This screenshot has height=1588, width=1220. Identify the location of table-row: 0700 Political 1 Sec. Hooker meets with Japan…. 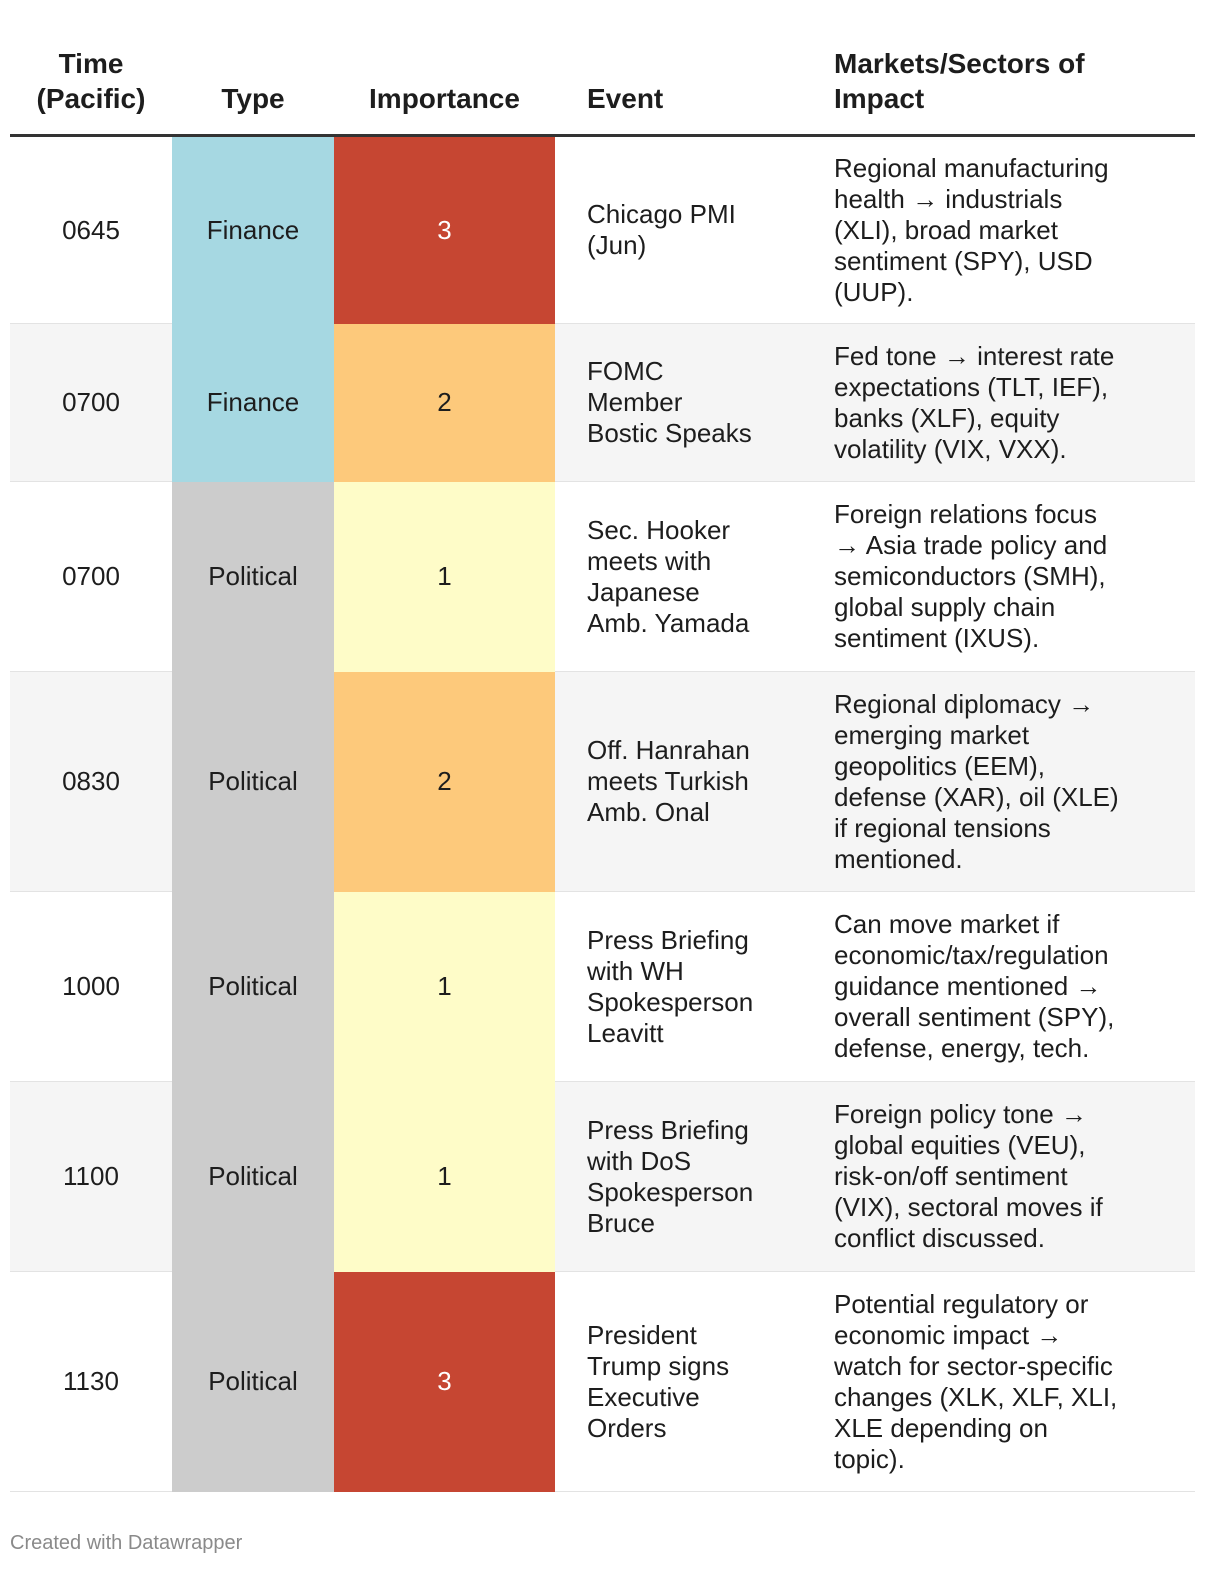
(602, 576).